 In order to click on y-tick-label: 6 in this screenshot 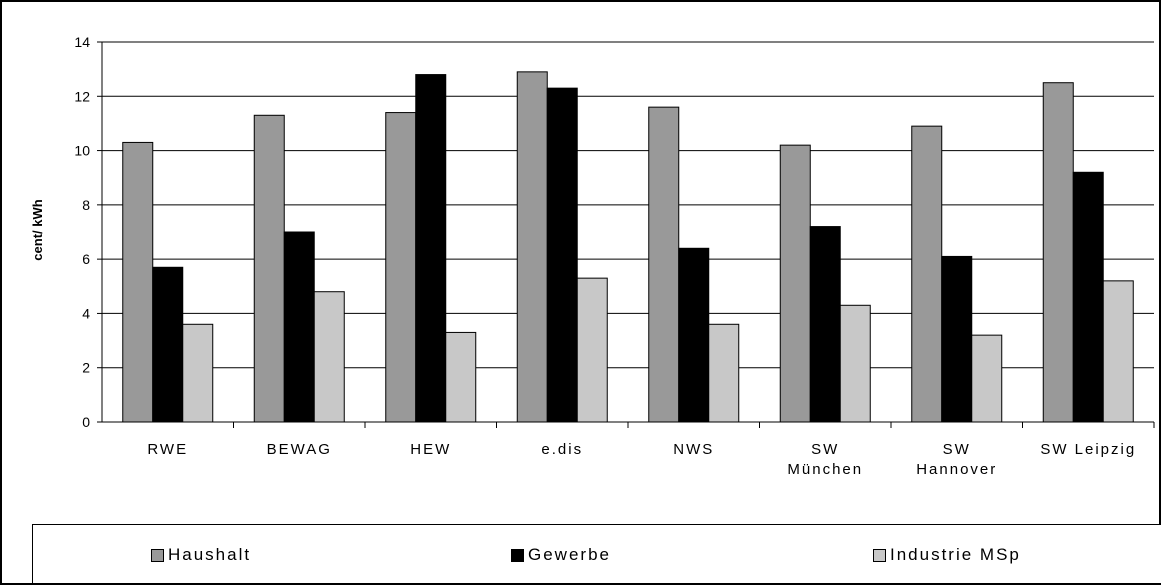, I will do `click(86, 259)`.